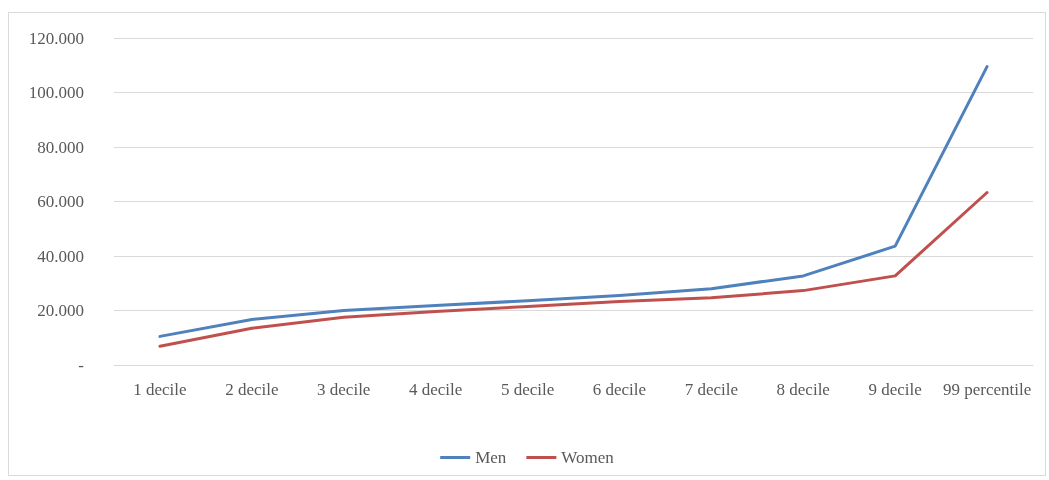  I want to click on x-tick-label: 8 decile, so click(803, 389).